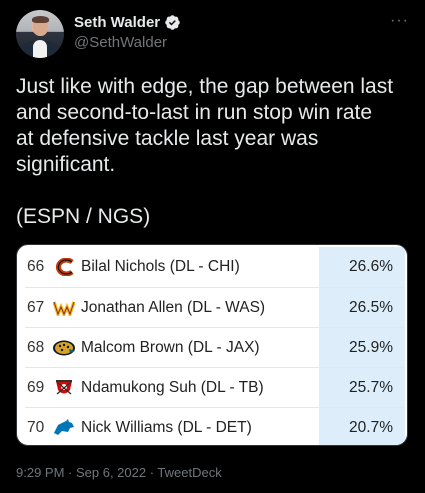 This screenshot has width=425, height=493. I want to click on row-player: Ndamukong Suh (DL - TB), so click(172, 387).